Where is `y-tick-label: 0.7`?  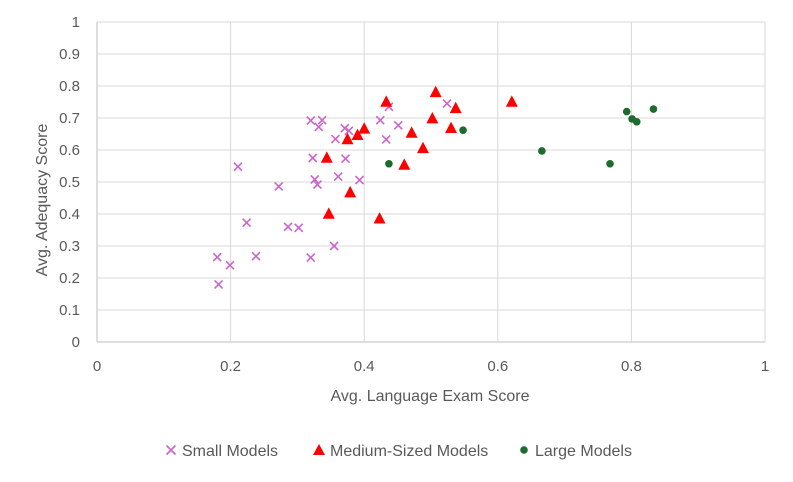 y-tick-label: 0.7 is located at coordinates (69, 118).